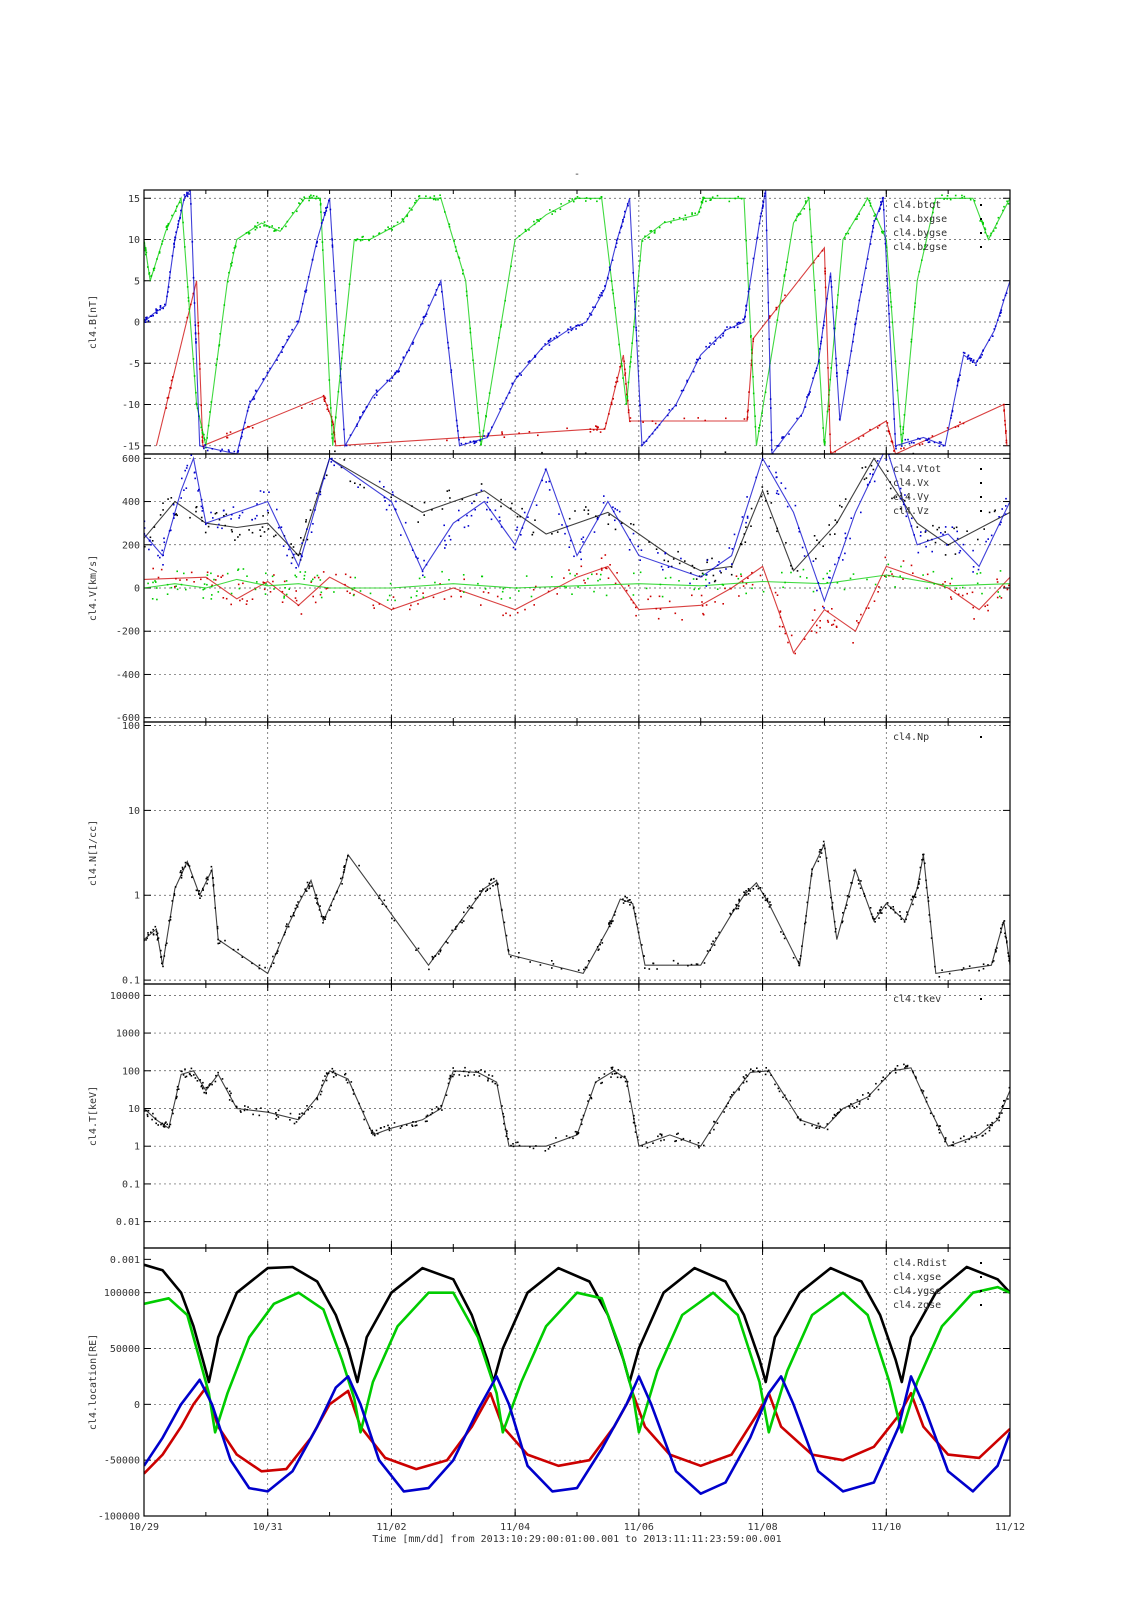 This screenshot has width=1131, height=1600. Describe the element at coordinates (911, 511) in the screenshot. I see `legend-entry: cl4.Vz` at that location.